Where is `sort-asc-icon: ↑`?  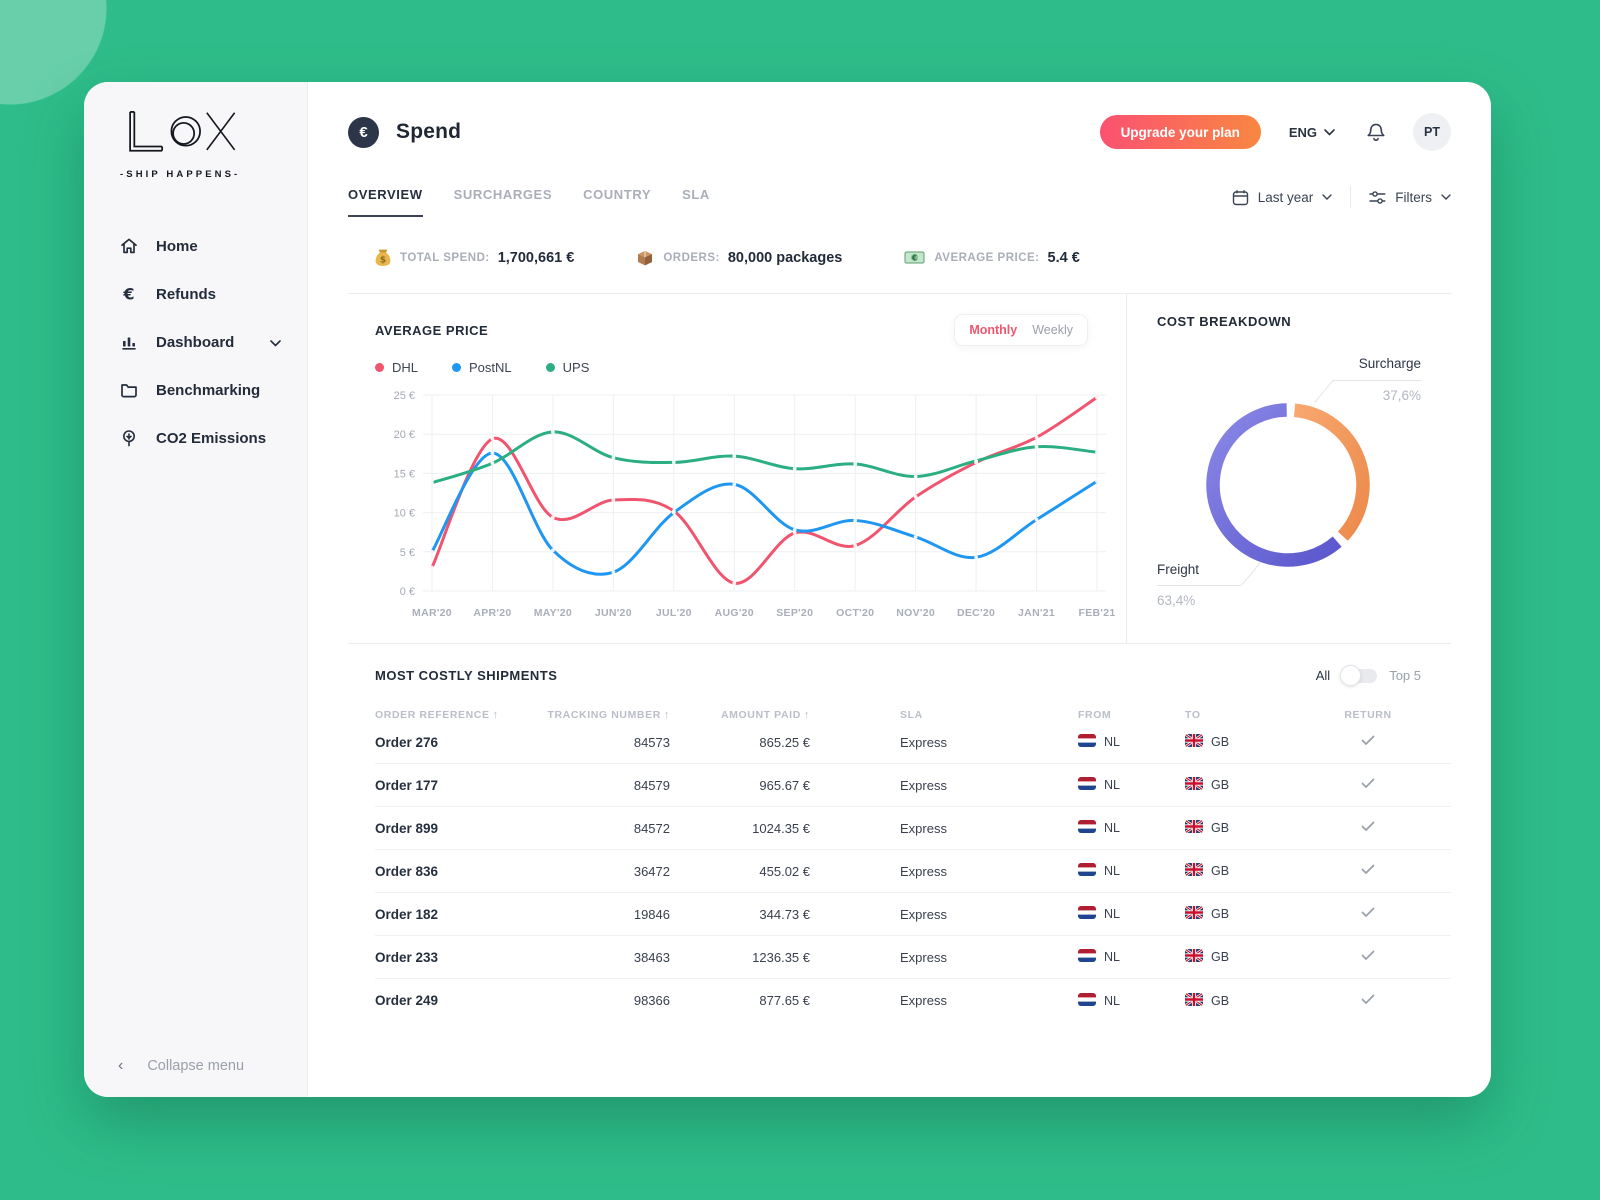 sort-asc-icon: ↑ is located at coordinates (495, 715).